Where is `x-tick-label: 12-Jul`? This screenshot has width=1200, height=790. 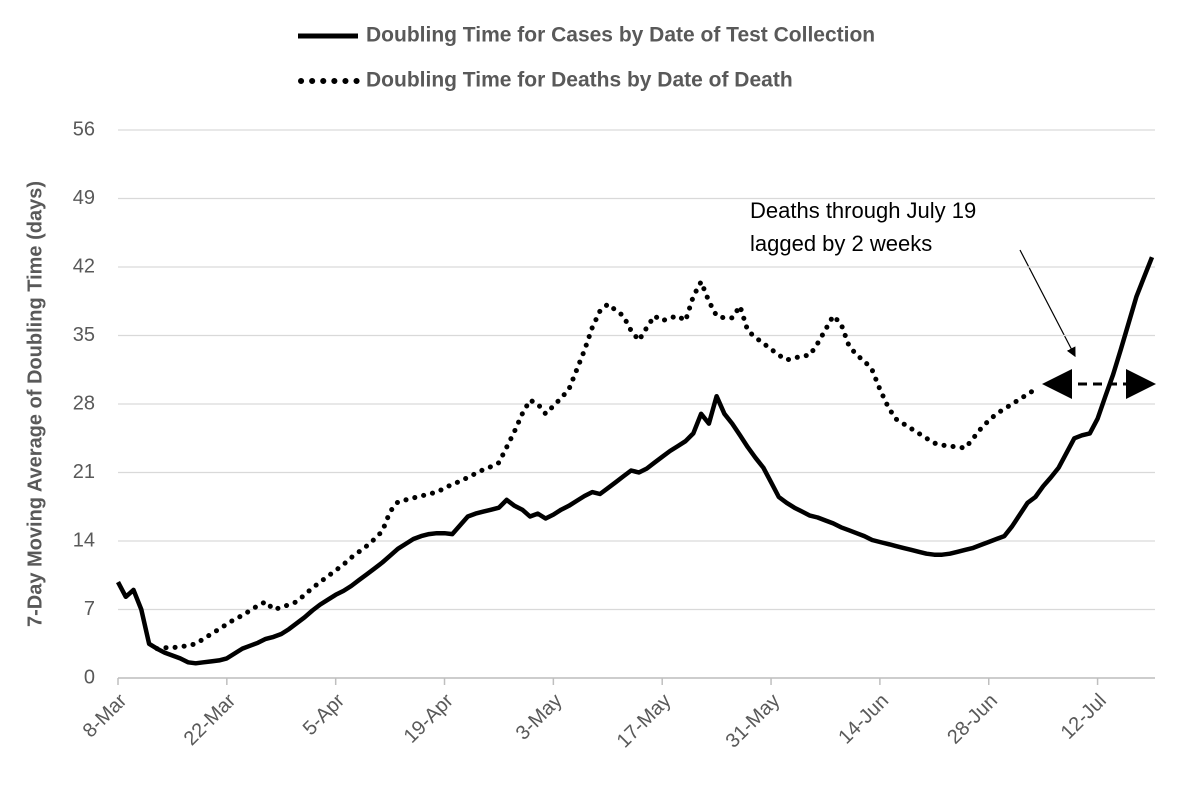 x-tick-label: 12-Jul is located at coordinates (1084, 717).